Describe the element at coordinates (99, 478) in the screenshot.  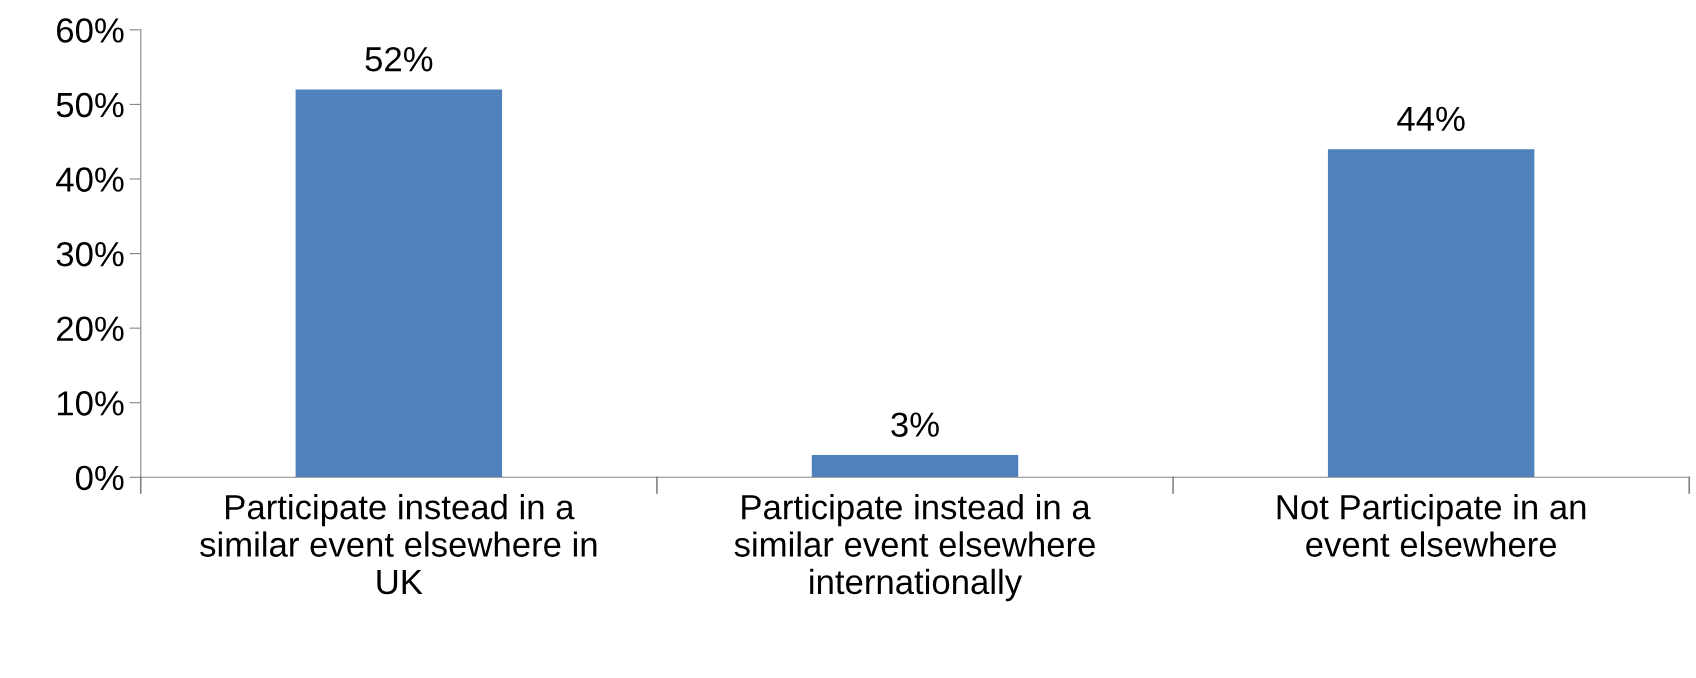
I see `y-tick-label: 0%` at that location.